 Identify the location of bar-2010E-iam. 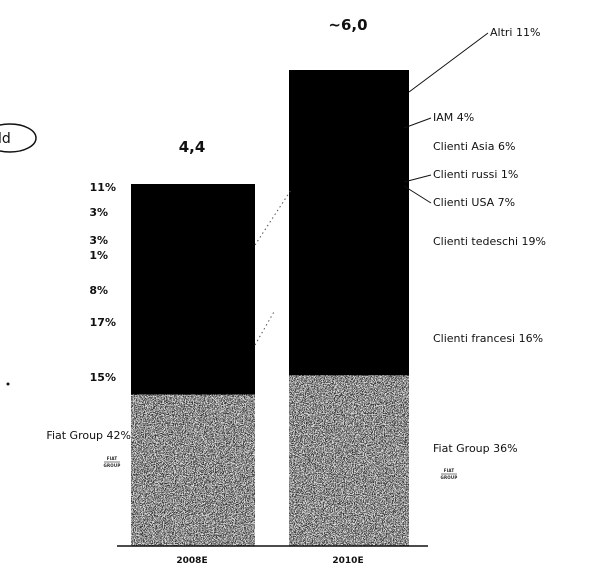
(349, 132).